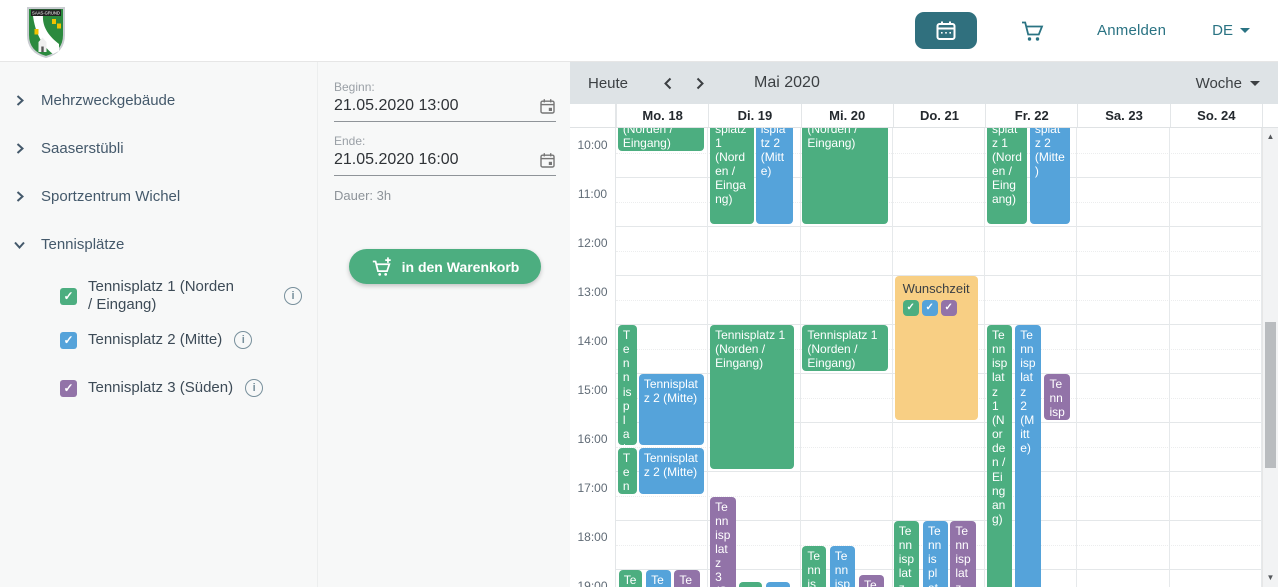  What do you see at coordinates (924, 83) in the screenshot?
I see `calendar-toolbar: Heute Mai 2020 Woche` at bounding box center [924, 83].